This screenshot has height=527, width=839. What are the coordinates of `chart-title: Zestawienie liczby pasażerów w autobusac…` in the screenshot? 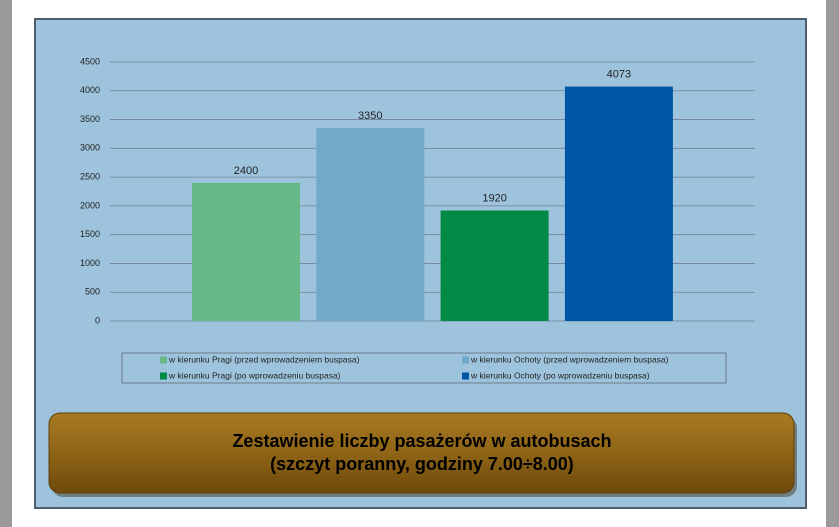 It's located at (421, 441).